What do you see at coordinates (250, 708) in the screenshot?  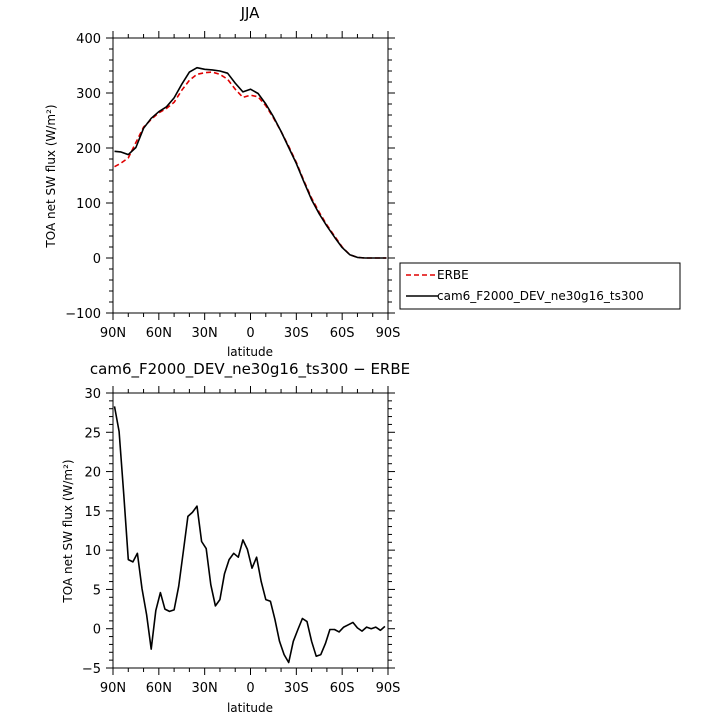 I see `bottom-x-axis-label: latitude` at bounding box center [250, 708].